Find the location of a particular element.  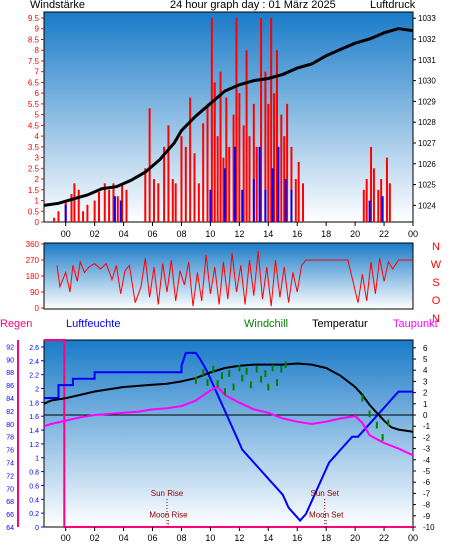

annotation-label: Sun Rise is located at coordinates (167, 493).